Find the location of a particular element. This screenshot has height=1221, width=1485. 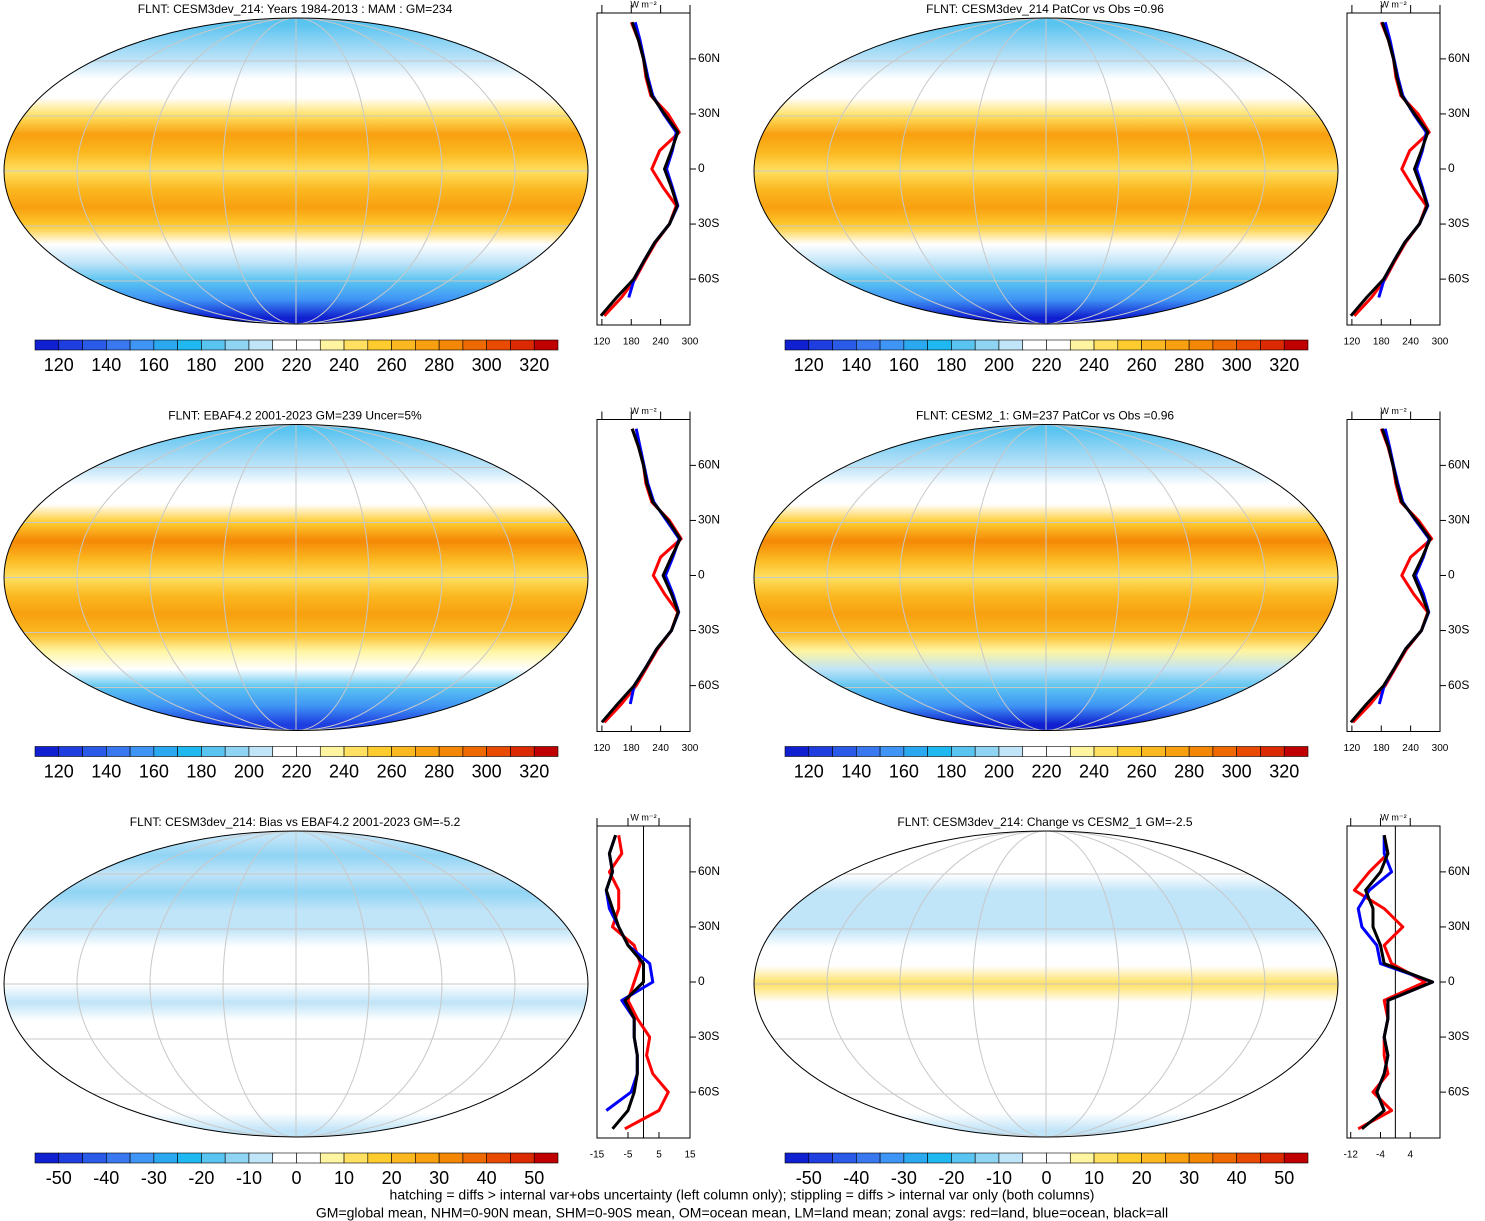

map-title: FLNT: EBAF4.2 2001-2023 GM=239 Uncer=5% is located at coordinates (295, 416).